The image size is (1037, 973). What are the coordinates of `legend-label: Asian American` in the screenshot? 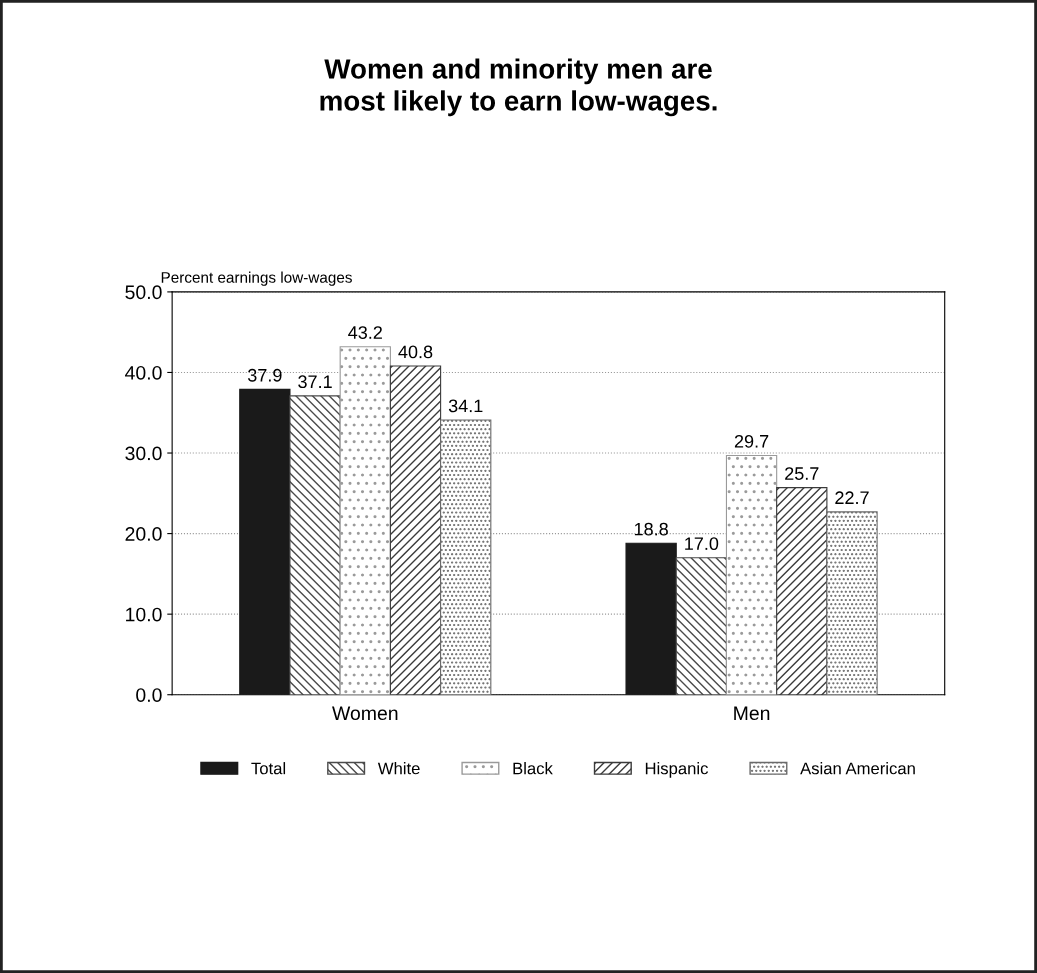 It's located at (857, 768).